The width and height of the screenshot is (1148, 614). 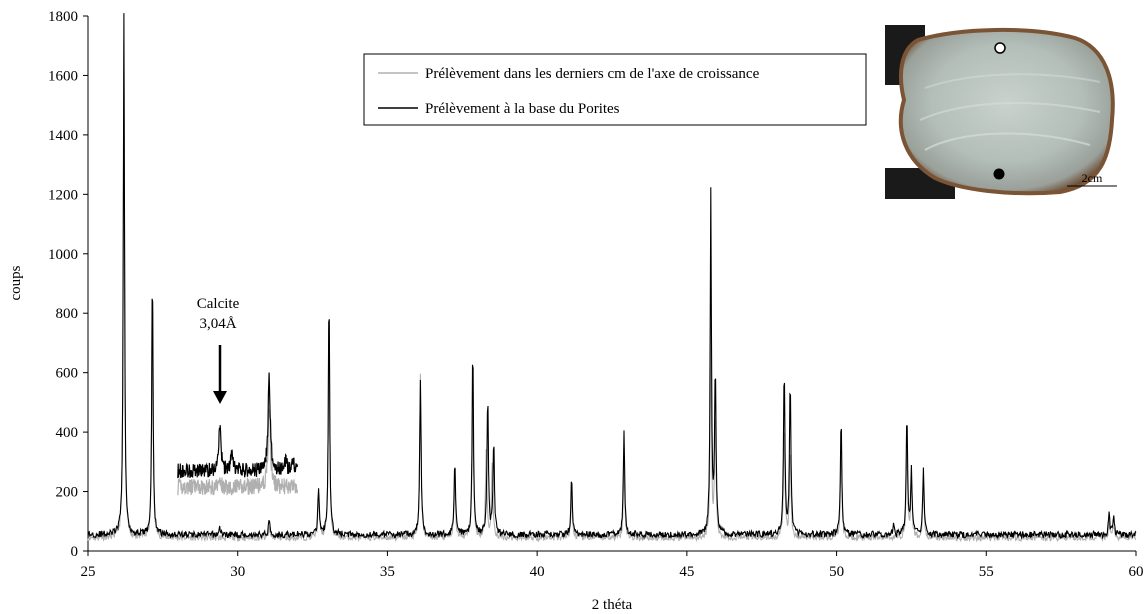 I want to click on scale-bar-label: 2cm, so click(x=1092, y=178).